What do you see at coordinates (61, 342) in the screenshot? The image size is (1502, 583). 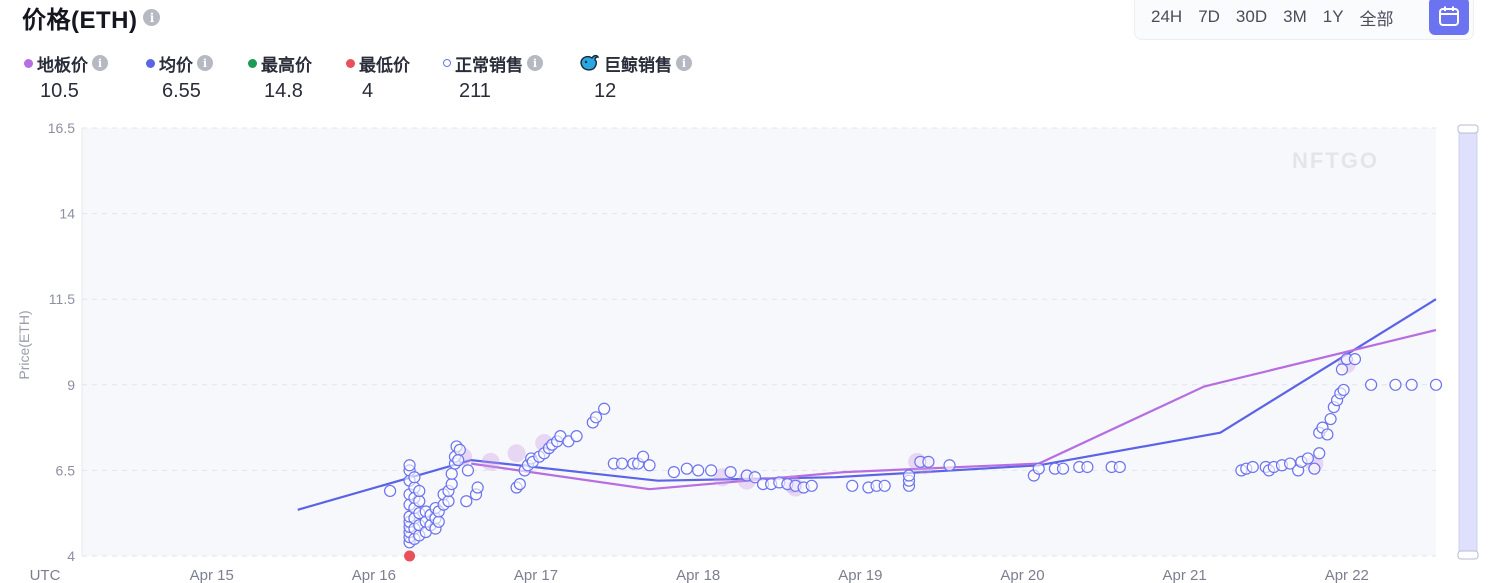 I see `y-axis: 4 6.5 9 11.5 14 16.5` at bounding box center [61, 342].